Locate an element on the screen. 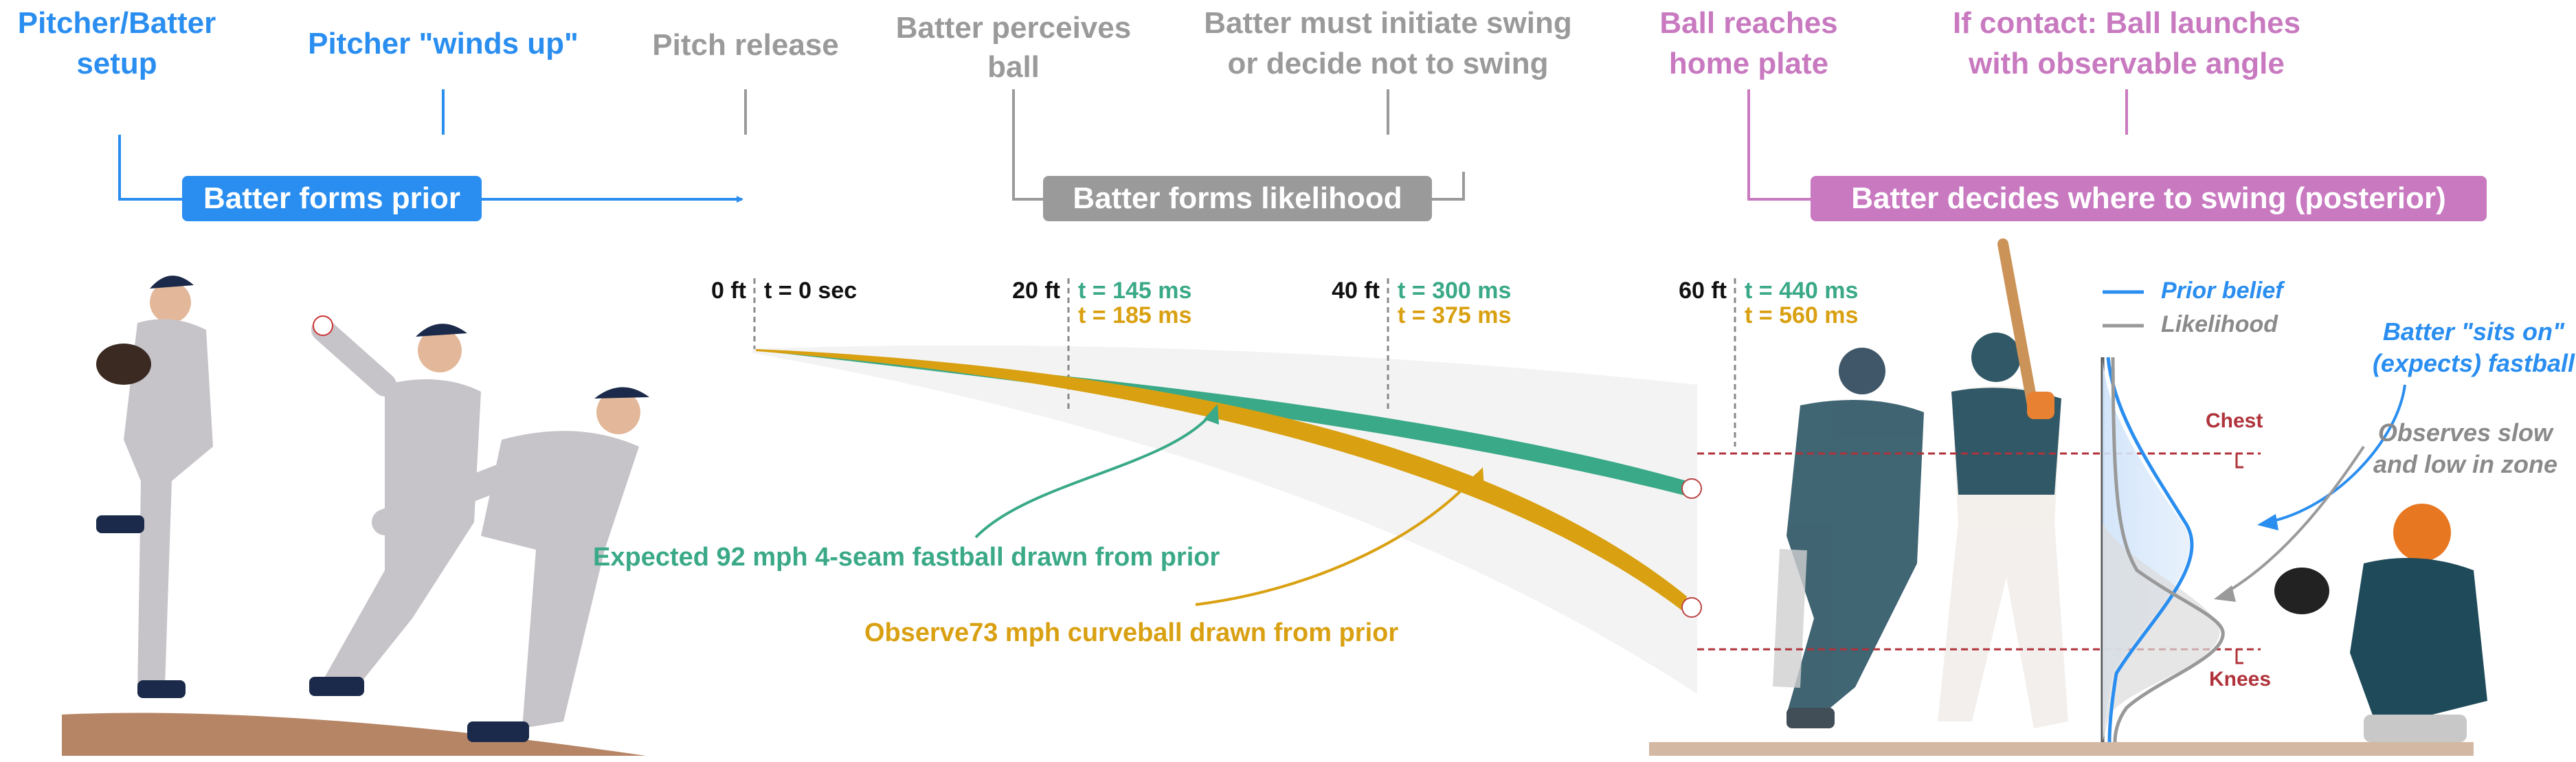 The width and height of the screenshot is (2576, 762). phase-likelihood: Batter forms likelihood is located at coordinates (1238, 178).